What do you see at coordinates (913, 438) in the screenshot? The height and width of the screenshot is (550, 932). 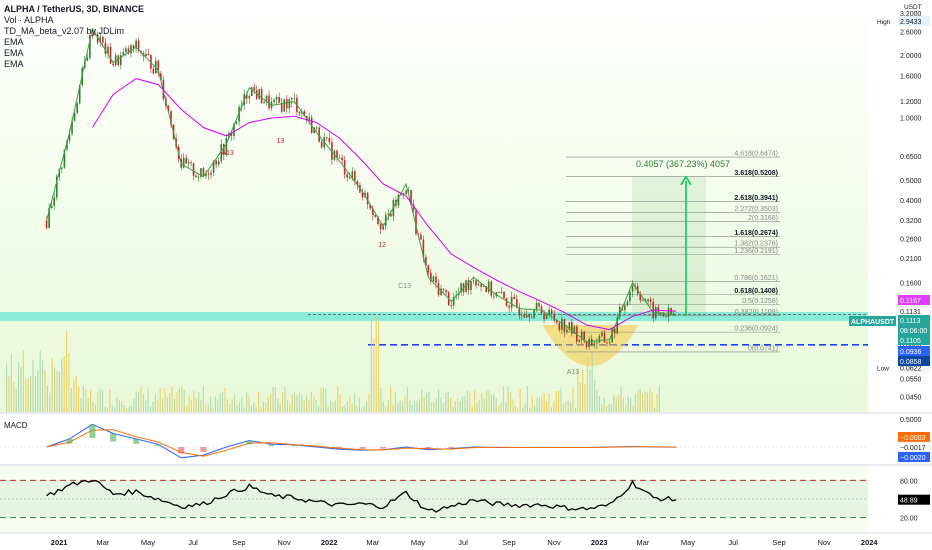 I see `macd-badge-text: −0.0003` at bounding box center [913, 438].